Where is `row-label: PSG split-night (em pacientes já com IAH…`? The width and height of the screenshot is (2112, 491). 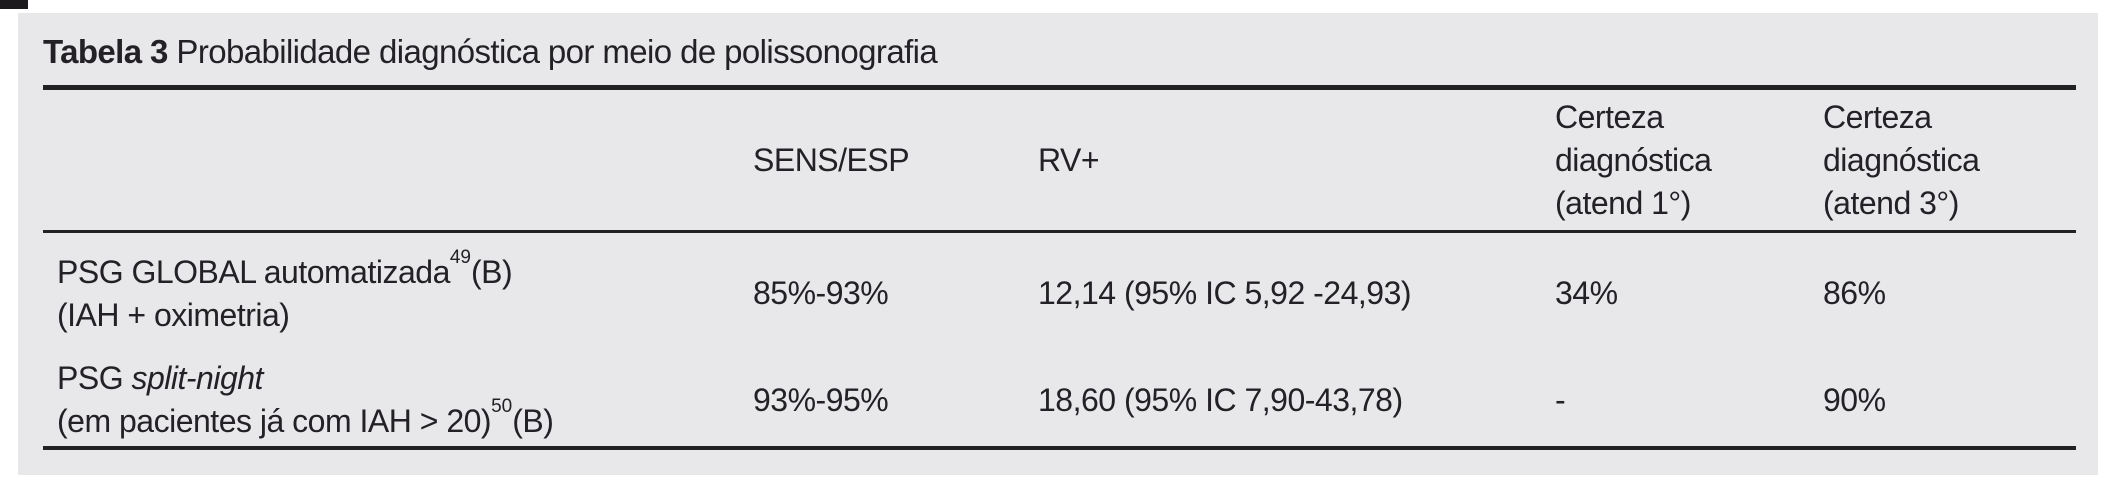 row-label: PSG split-night (em pacientes já com IAH… is located at coordinates (398, 401).